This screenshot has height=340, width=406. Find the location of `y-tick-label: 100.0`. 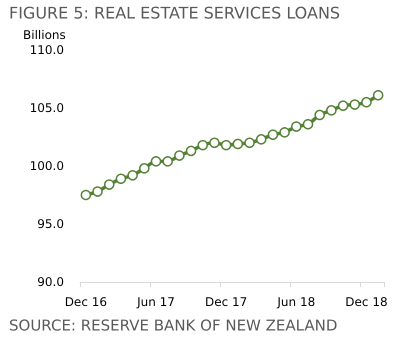

y-tick-label: 100.0 is located at coordinates (47, 166).